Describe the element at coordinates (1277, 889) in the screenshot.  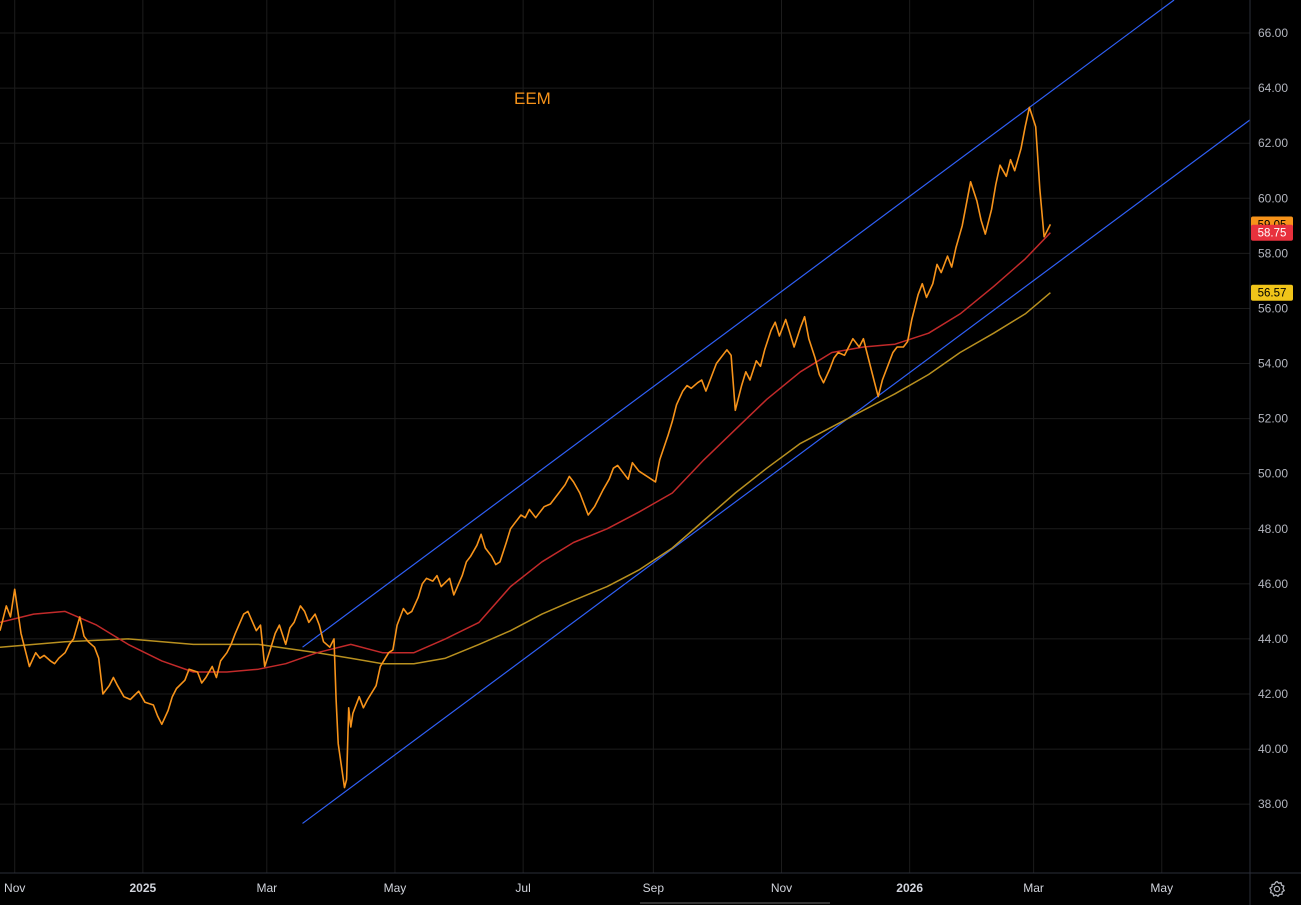
I see `gear-icon` at that location.